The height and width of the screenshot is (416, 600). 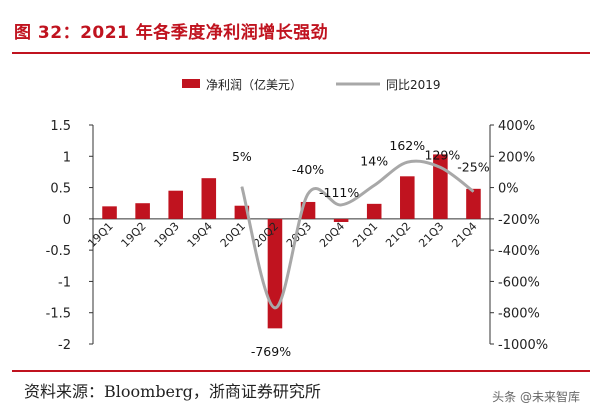 What do you see at coordinates (64, 345) in the screenshot?
I see `left-axis-tick-label: -2` at bounding box center [64, 345].